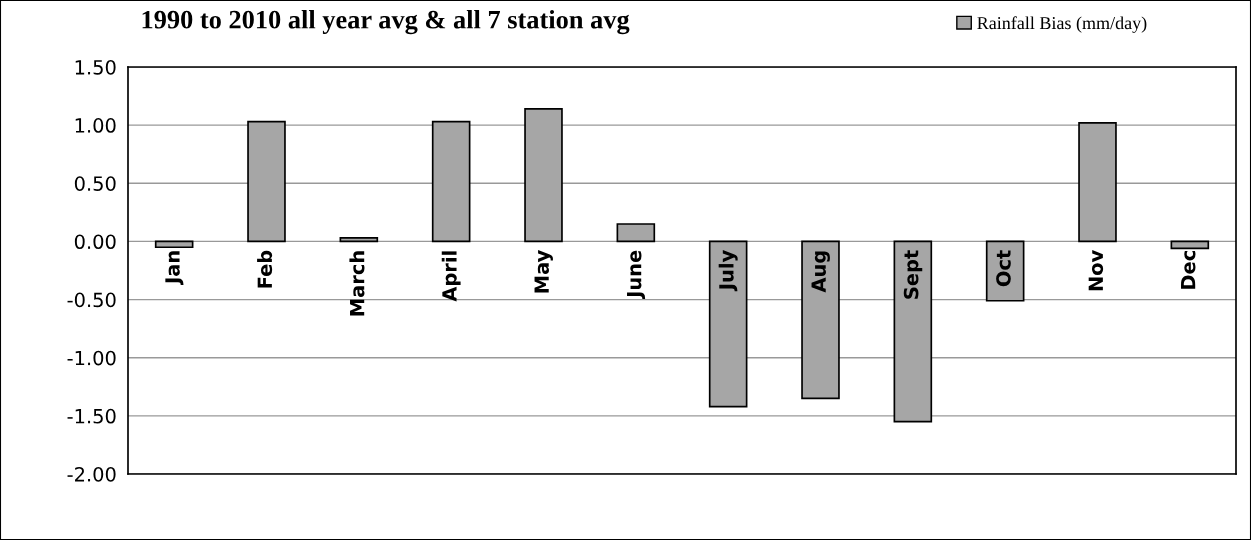 The width and height of the screenshot is (1251, 540). I want to click on y-tick-label: 0.00, so click(95, 242).